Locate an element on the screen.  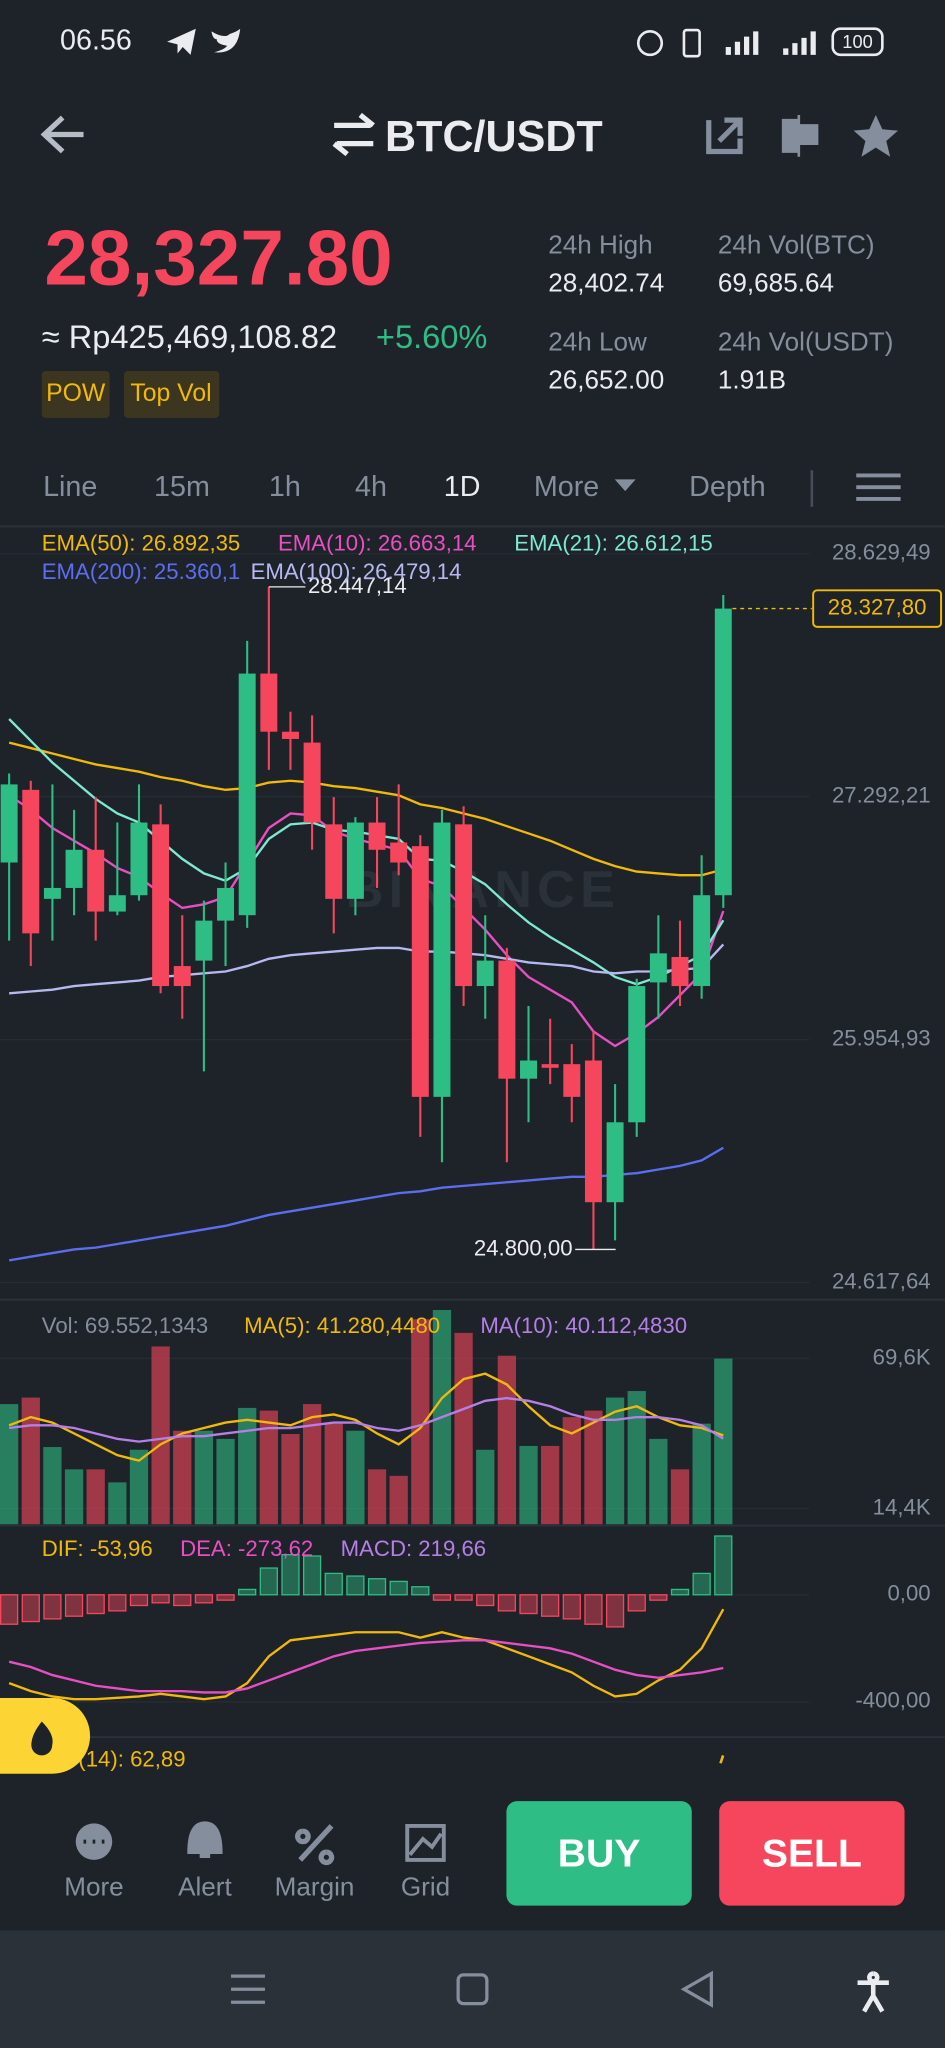
last-price-label: 28.327,80 is located at coordinates (877, 606).